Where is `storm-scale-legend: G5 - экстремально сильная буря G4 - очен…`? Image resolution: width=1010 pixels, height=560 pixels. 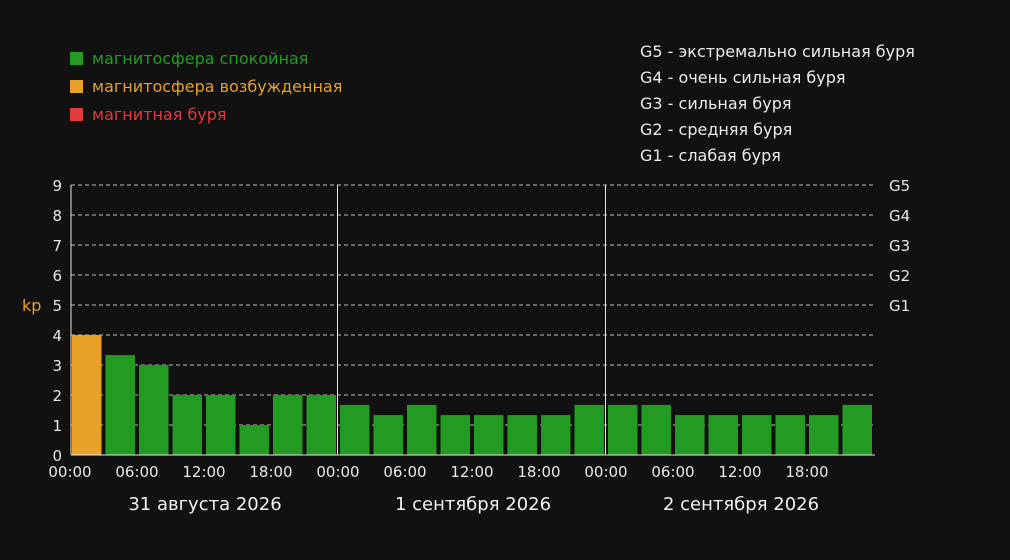 storm-scale-legend: G5 - экстремально сильная буря G4 - очен… is located at coordinates (777, 107).